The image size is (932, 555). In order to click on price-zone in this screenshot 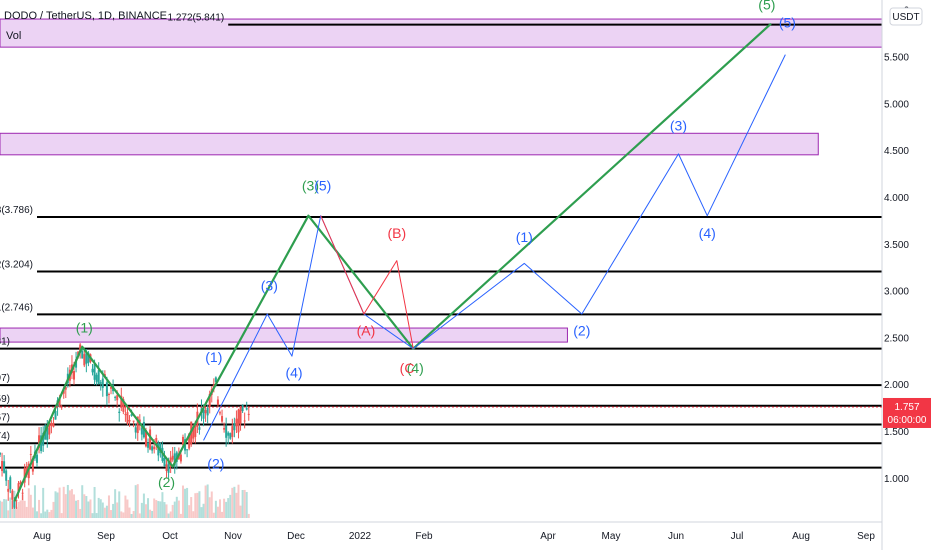, I will do `click(409, 144)`.